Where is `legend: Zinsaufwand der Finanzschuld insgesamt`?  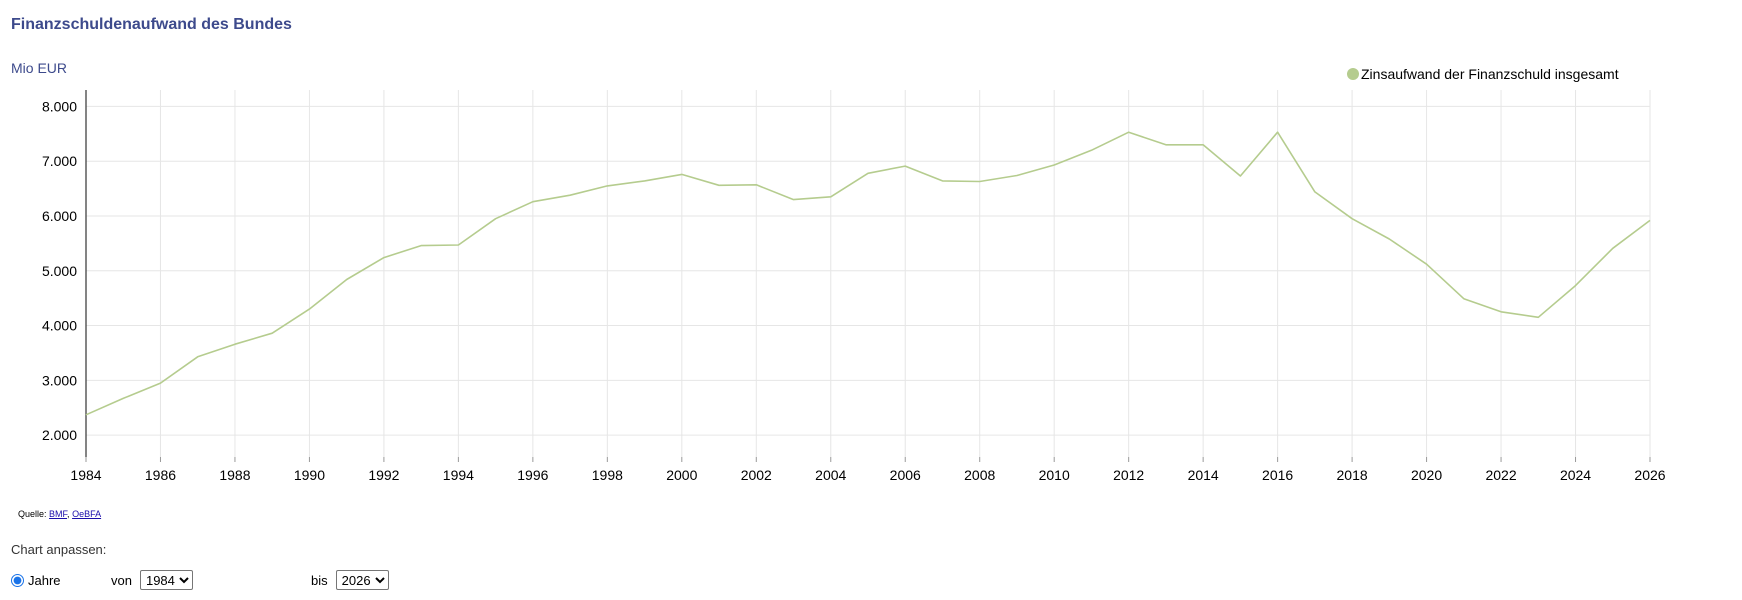 legend: Zinsaufwand der Finanzschuld insgesamt is located at coordinates (1483, 74).